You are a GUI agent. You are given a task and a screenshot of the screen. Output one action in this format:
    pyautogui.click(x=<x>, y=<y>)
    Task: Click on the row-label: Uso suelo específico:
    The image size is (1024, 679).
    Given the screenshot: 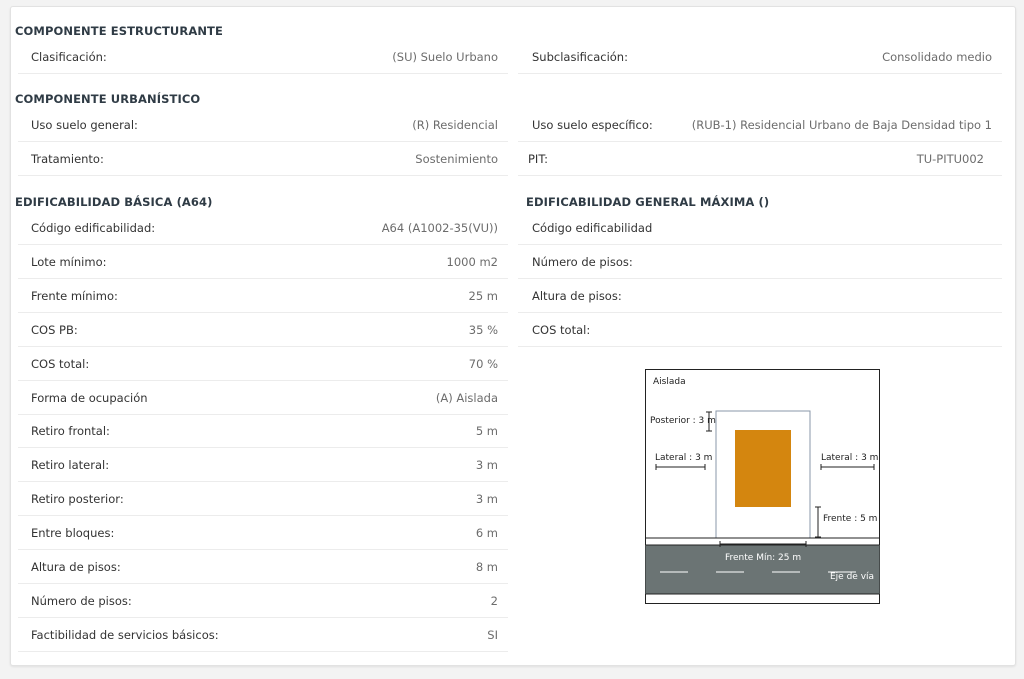 What is the action you would take?
    pyautogui.click(x=592, y=125)
    